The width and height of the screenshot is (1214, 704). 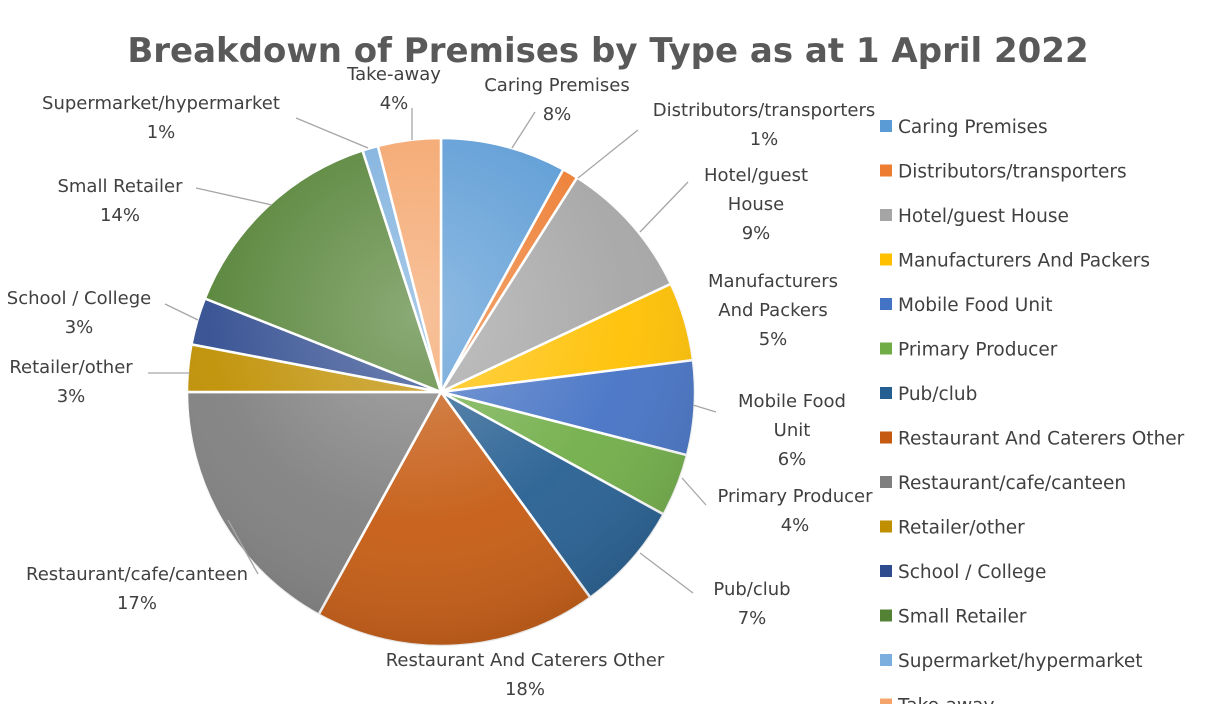 What do you see at coordinates (886, 126) in the screenshot?
I see `legend-swatch-caring-premises` at bounding box center [886, 126].